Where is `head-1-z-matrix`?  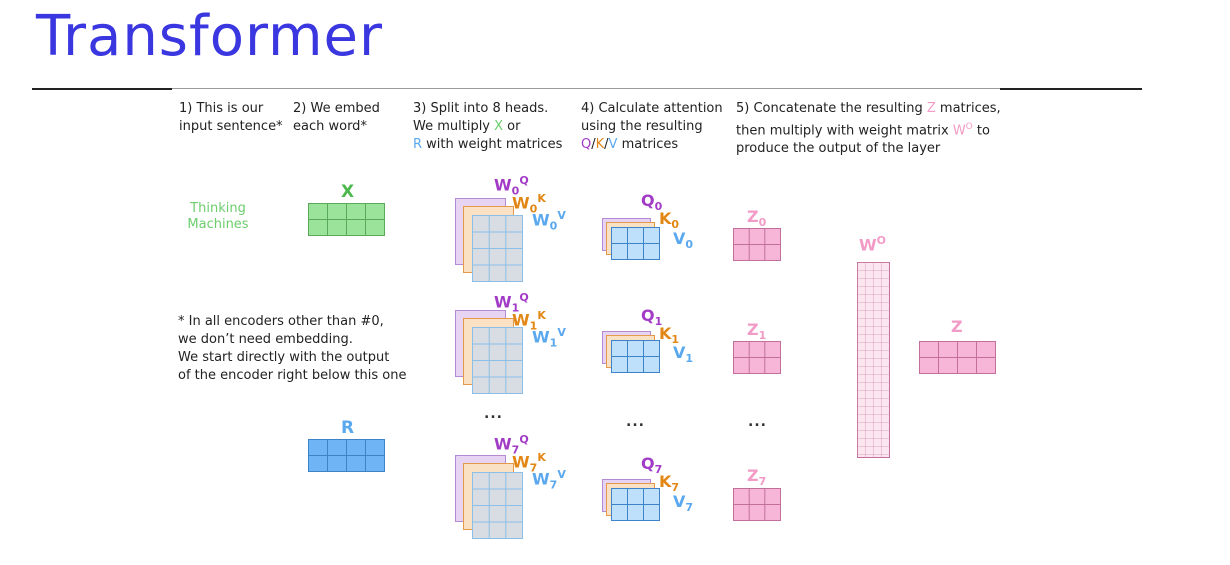
head-1-z-matrix is located at coordinates (757, 357).